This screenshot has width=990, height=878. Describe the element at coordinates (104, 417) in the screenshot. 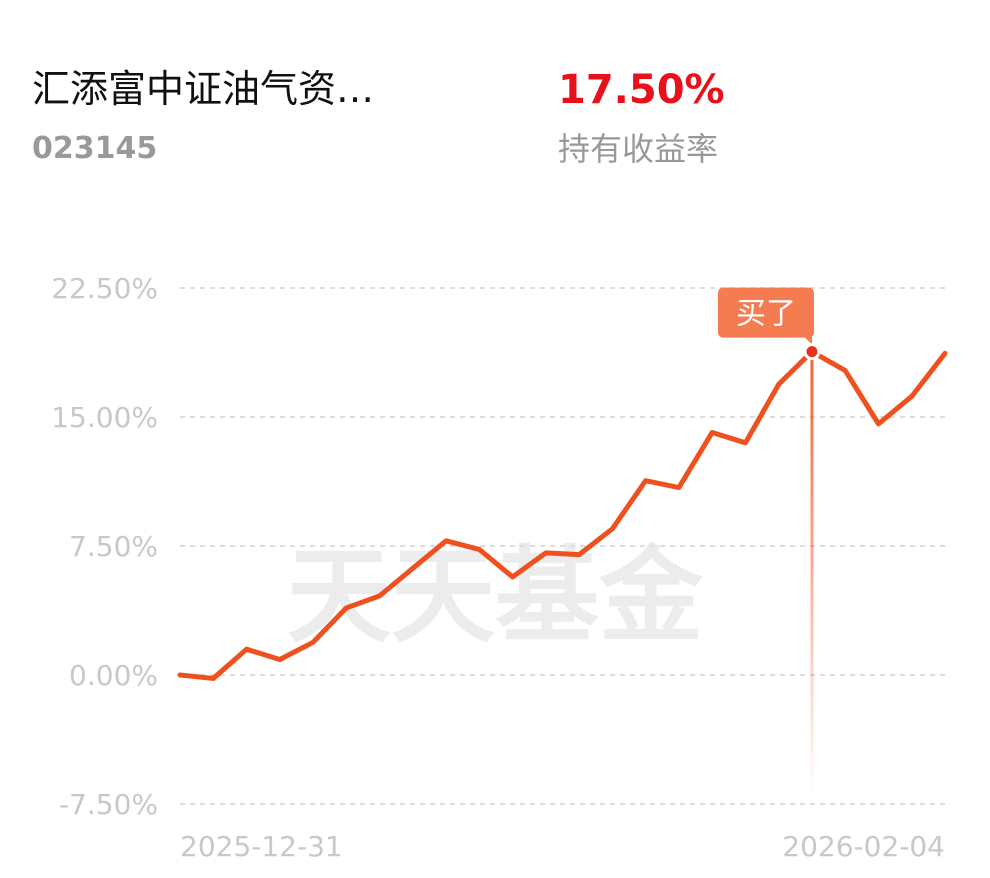

I see `y-tick-label: 15.00%` at that location.